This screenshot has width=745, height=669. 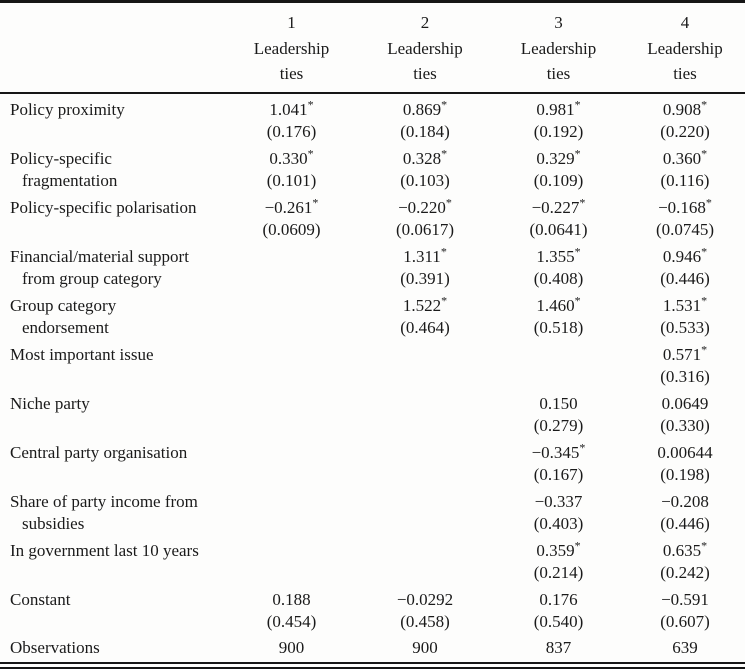 I want to click on coefficient-cell: 0.329*, so click(x=558, y=157).